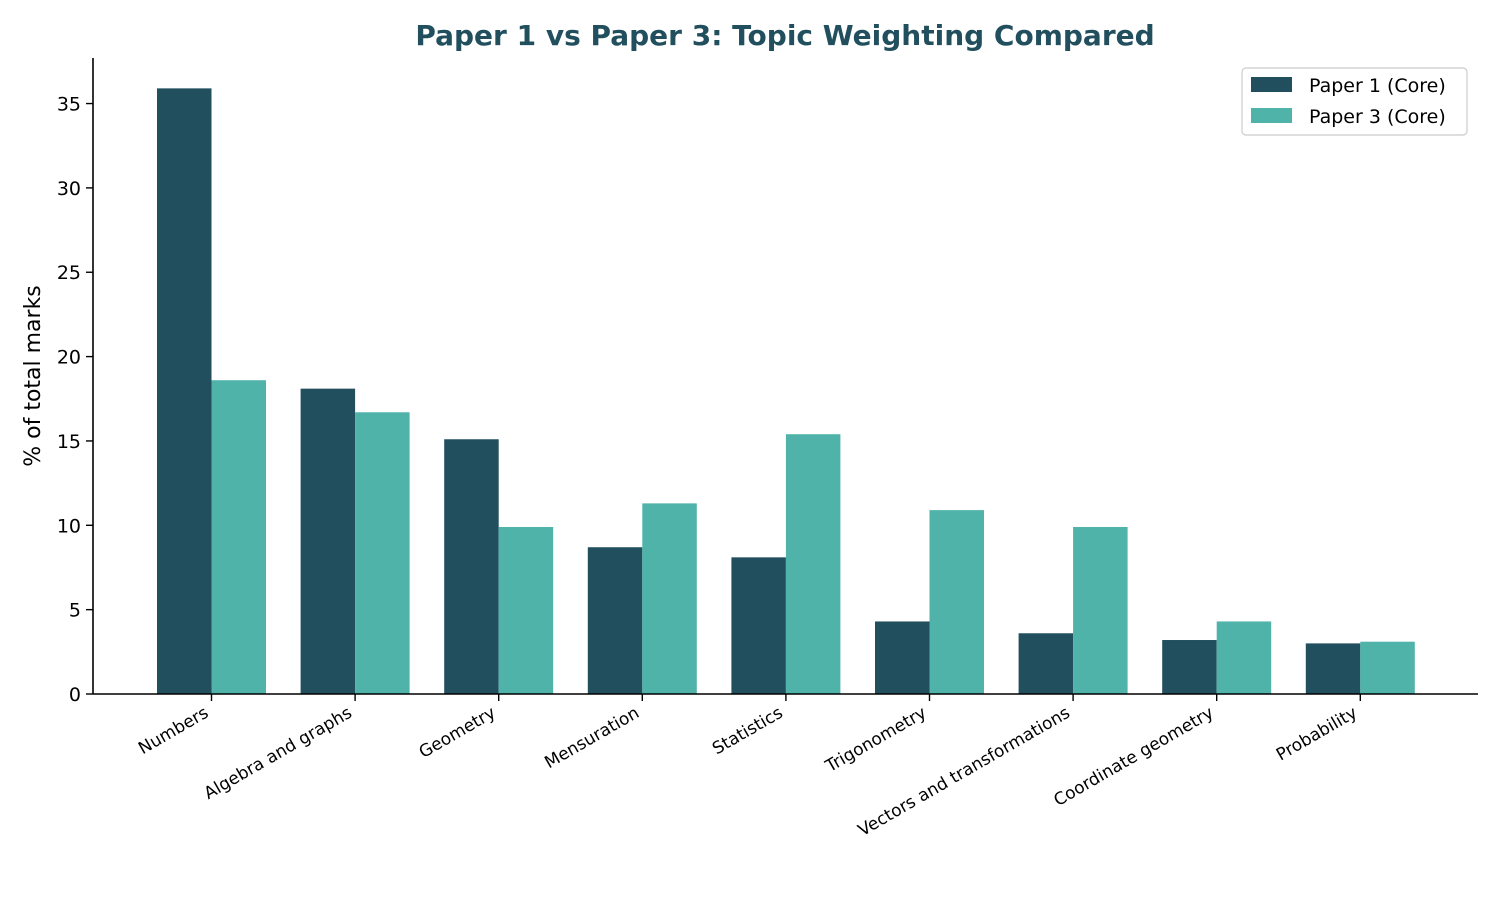 The image size is (1500, 900). Describe the element at coordinates (278, 753) in the screenshot. I see `x-tick-label: Algebra and graphs` at that location.